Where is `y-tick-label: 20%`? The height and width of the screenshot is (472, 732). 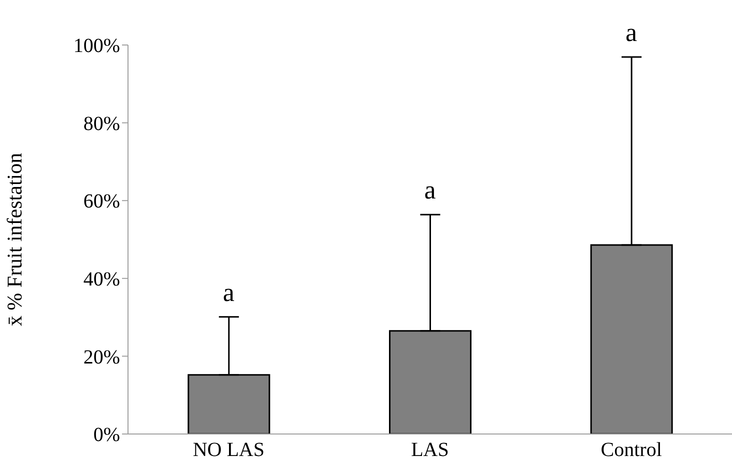
y-tick-label: 20% is located at coordinates (101, 357).